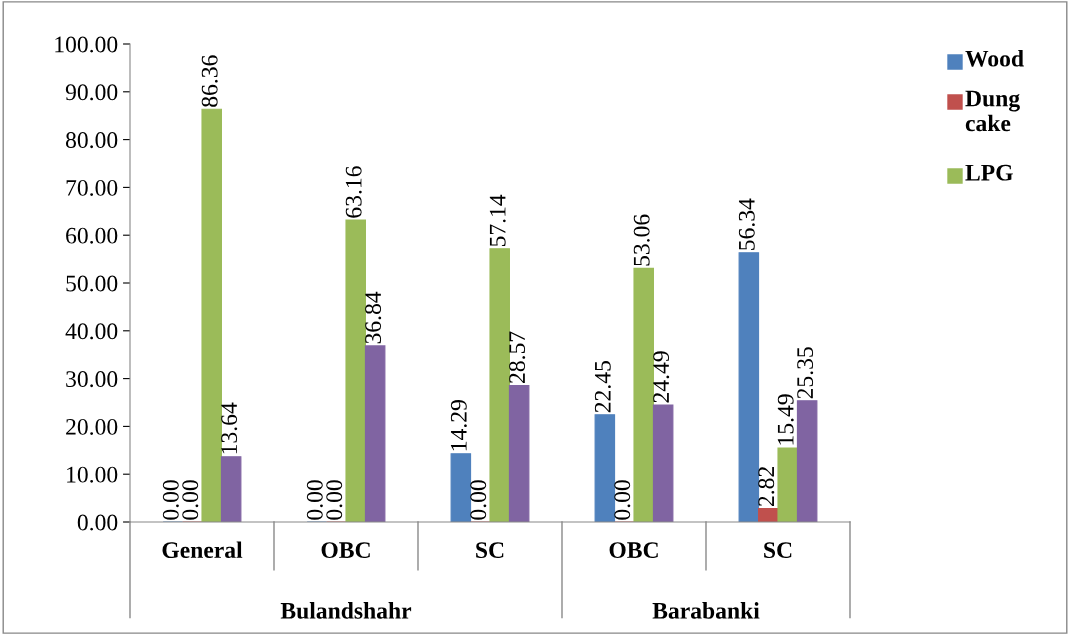 The width and height of the screenshot is (1070, 635). Describe the element at coordinates (661, 377) in the screenshot. I see `data-label: 24.49` at that location.